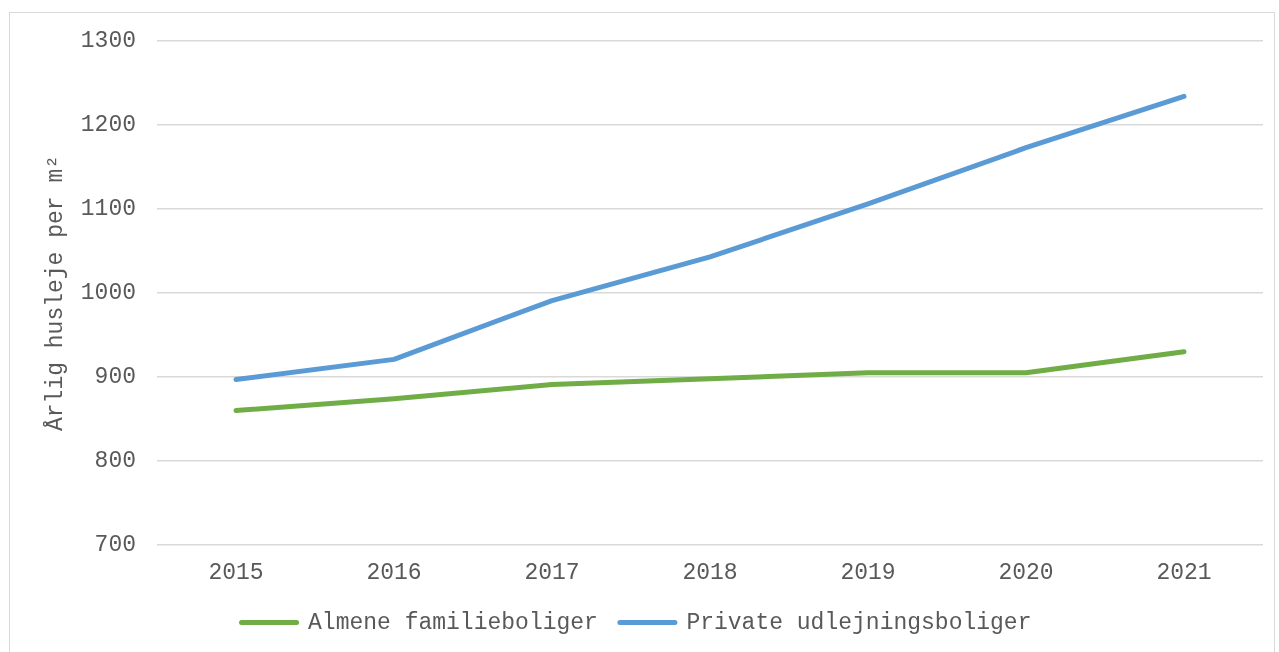 This screenshot has width=1279, height=652. I want to click on y-tick-label: 900, so click(115, 377).